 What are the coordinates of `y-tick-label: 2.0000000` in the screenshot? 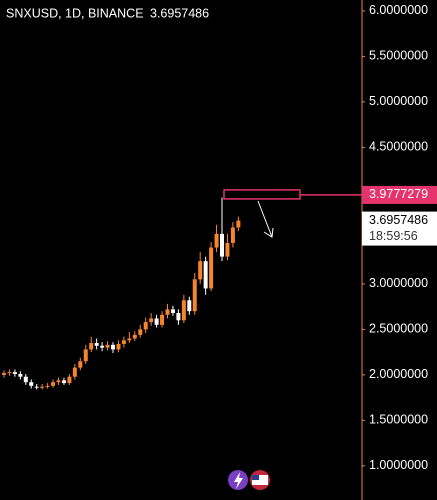 It's located at (398, 374).